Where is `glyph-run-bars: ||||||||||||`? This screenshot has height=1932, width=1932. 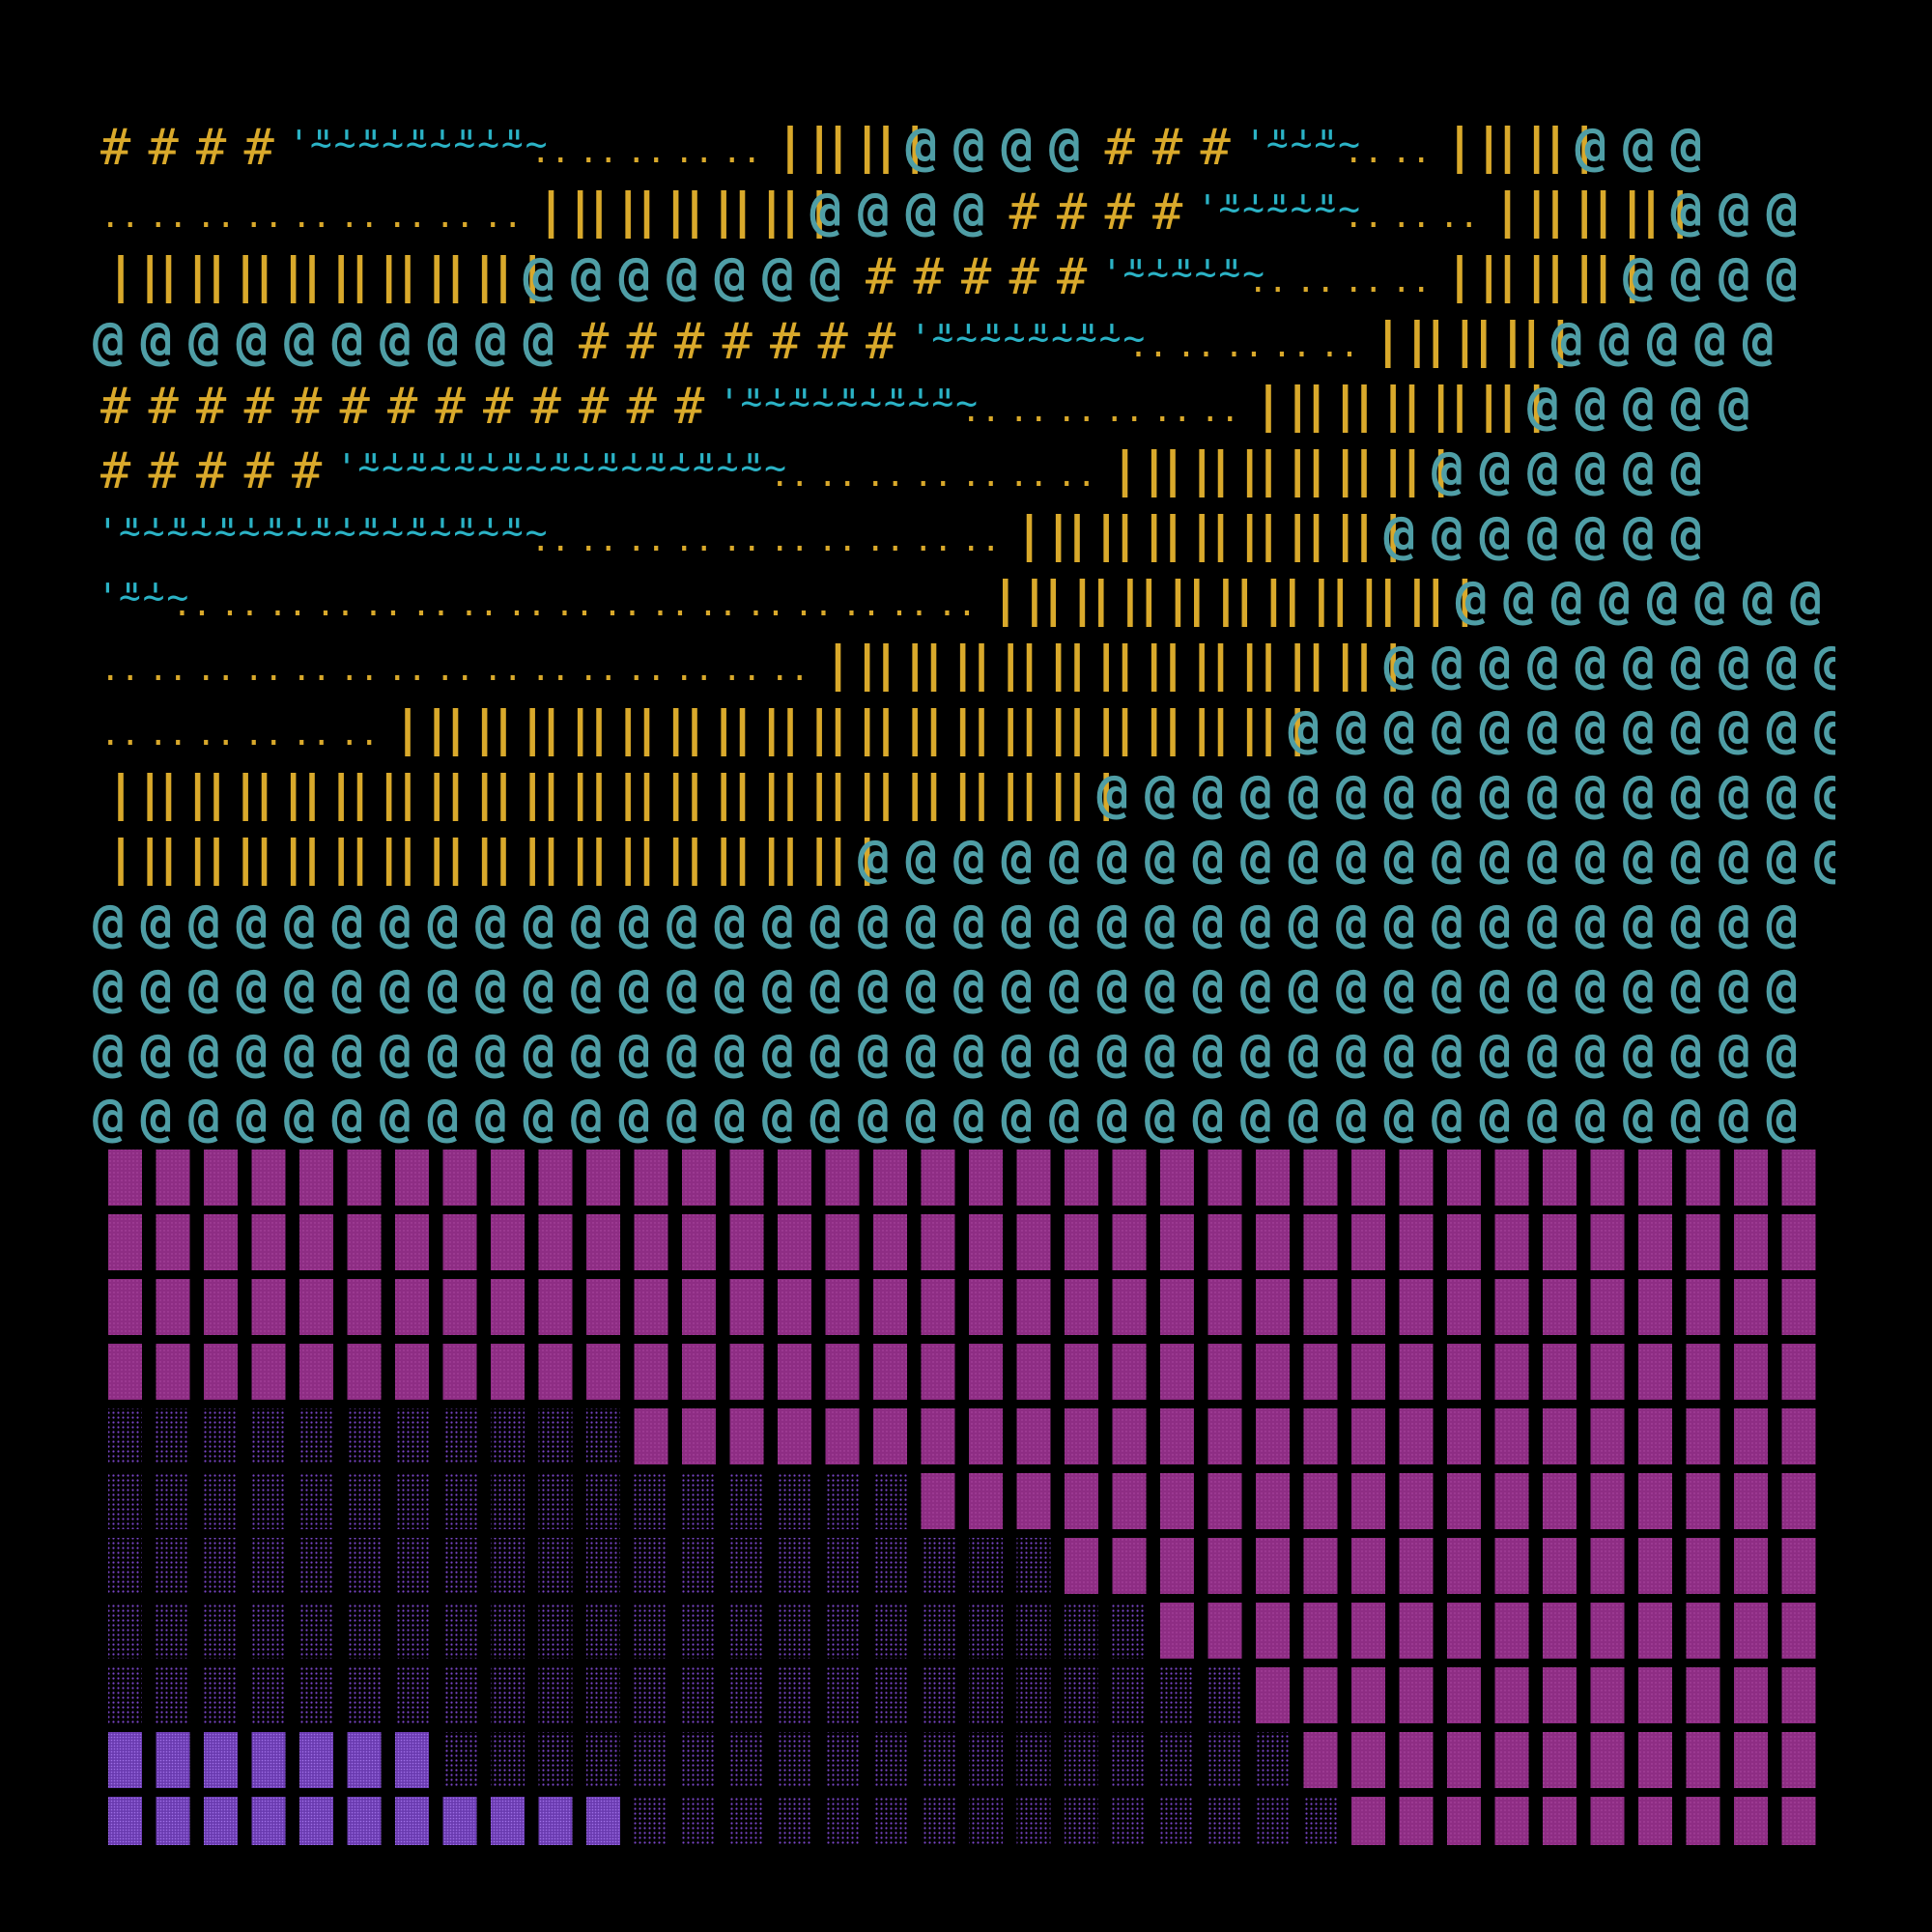
glyph-run-bars: |||||||||||| is located at coordinates (1402, 405).